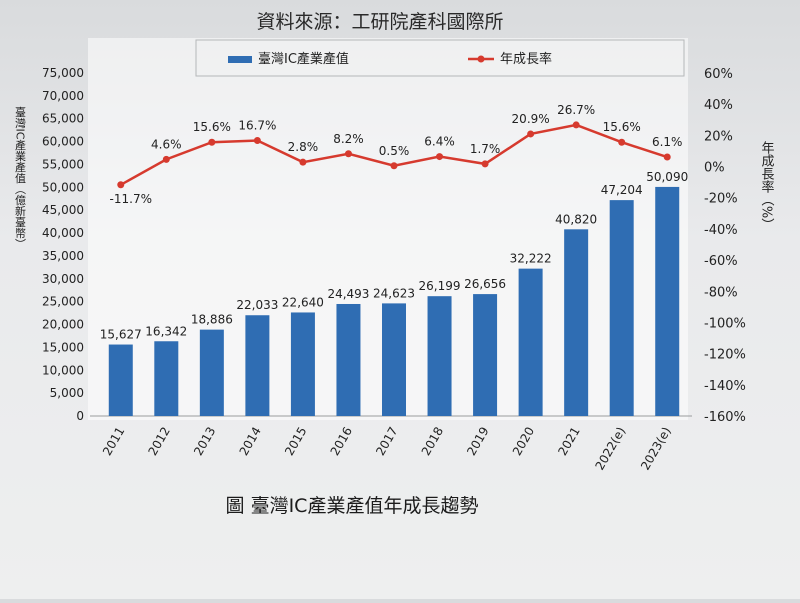 This screenshot has width=800, height=603. What do you see at coordinates (523, 441) in the screenshot?
I see `x-tick-label: 2020` at bounding box center [523, 441].